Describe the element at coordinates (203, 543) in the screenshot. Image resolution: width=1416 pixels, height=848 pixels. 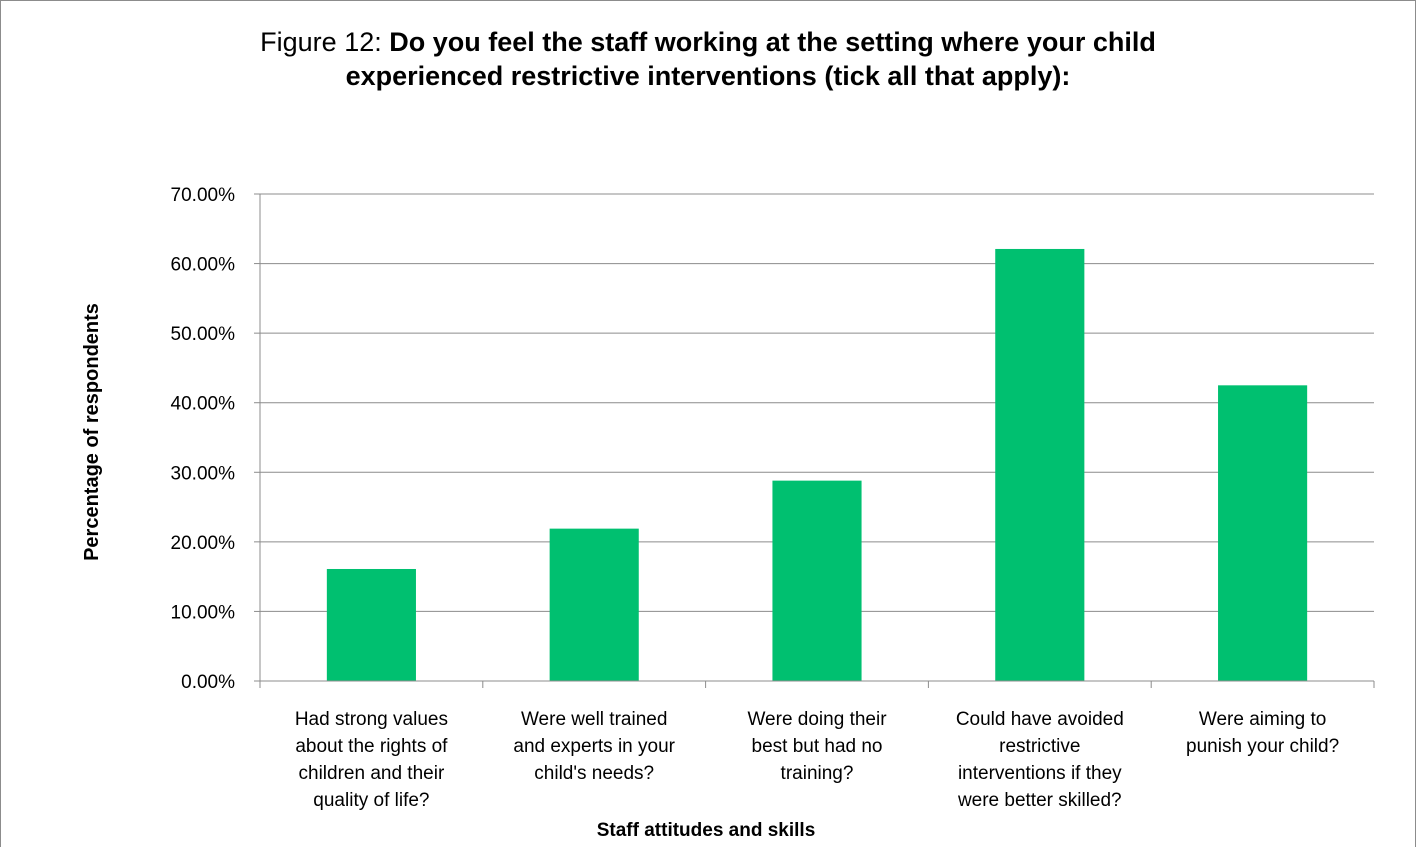
I see `y-tick-label: 20.00%` at that location.